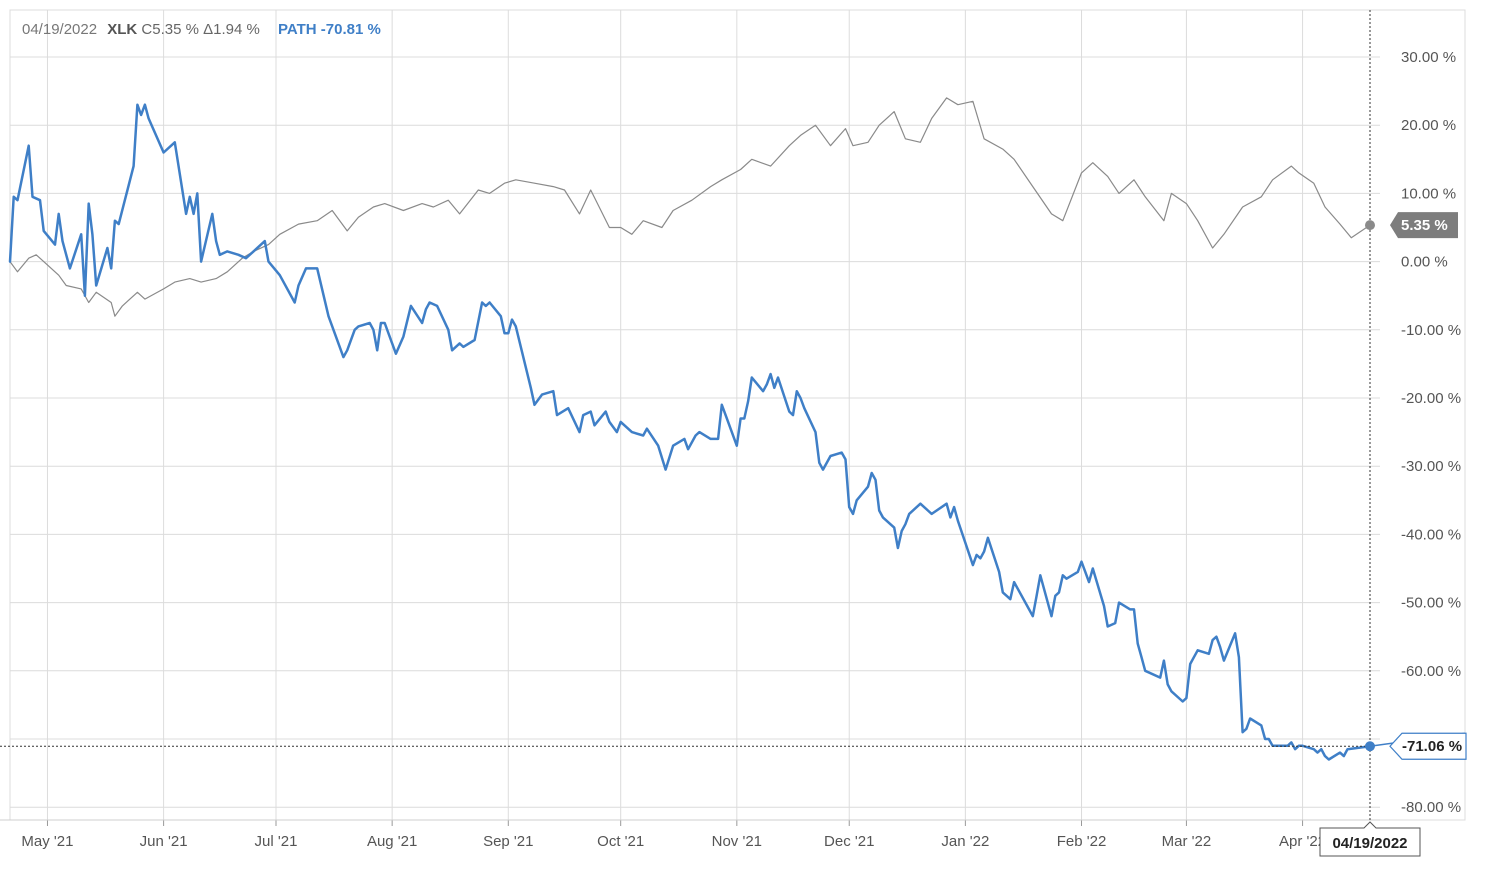 This screenshot has height=869, width=1488. What do you see at coordinates (965, 841) in the screenshot?
I see `x-tick-label: Jan '22` at bounding box center [965, 841].